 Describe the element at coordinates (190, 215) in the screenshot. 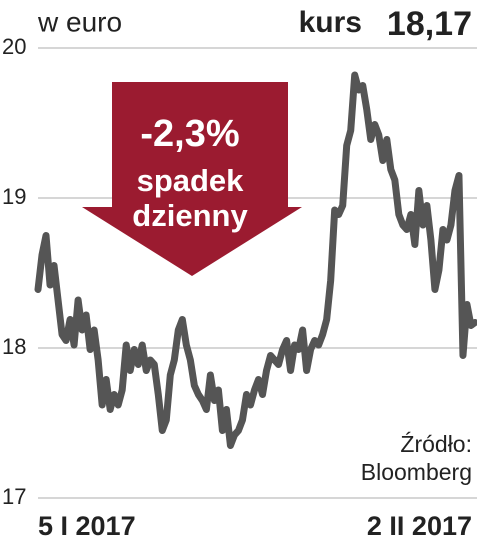

I see `badge-text: dzienny` at that location.